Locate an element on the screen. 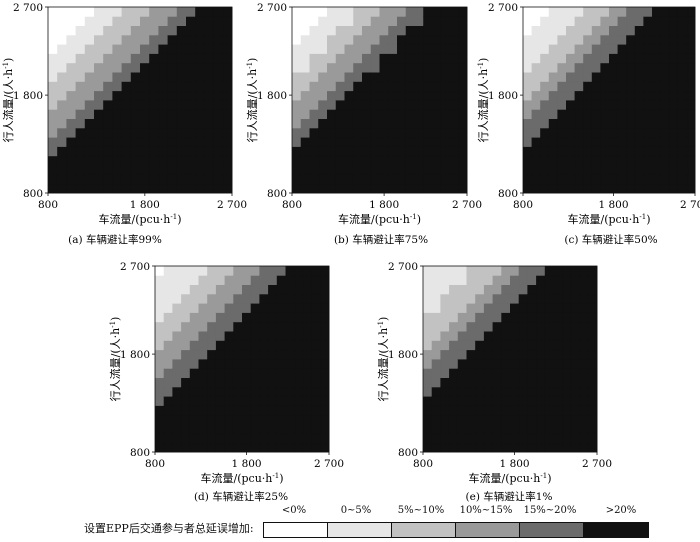  x-tick-label: 1 800 is located at coordinates (247, 464).